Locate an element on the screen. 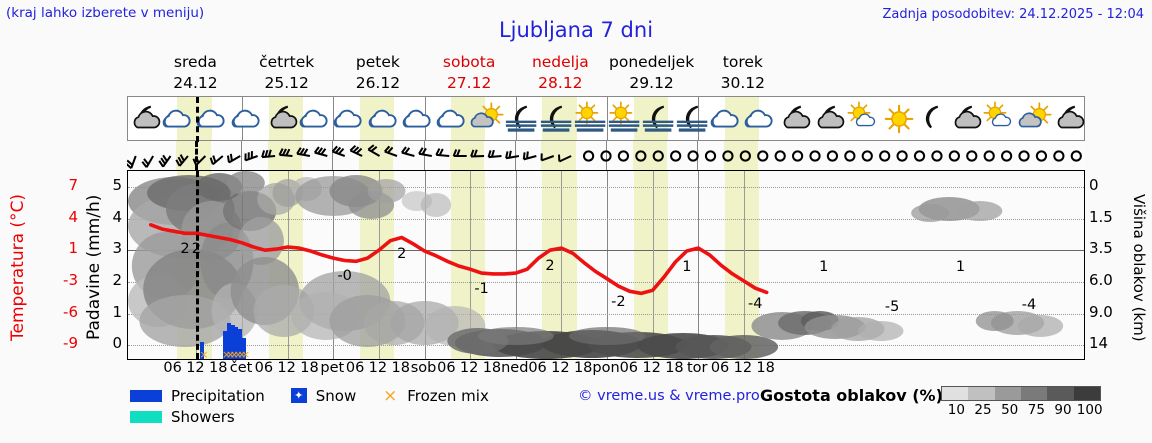 This screenshot has width=1152, height=443. temperature-tick: -6 is located at coordinates (70, 311).